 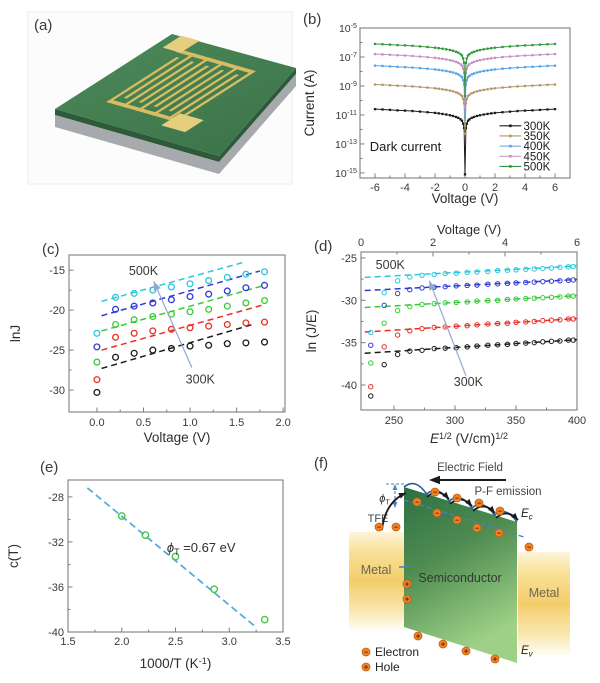 I want to click on electric-field-label: Electric Field, so click(x=470, y=468).